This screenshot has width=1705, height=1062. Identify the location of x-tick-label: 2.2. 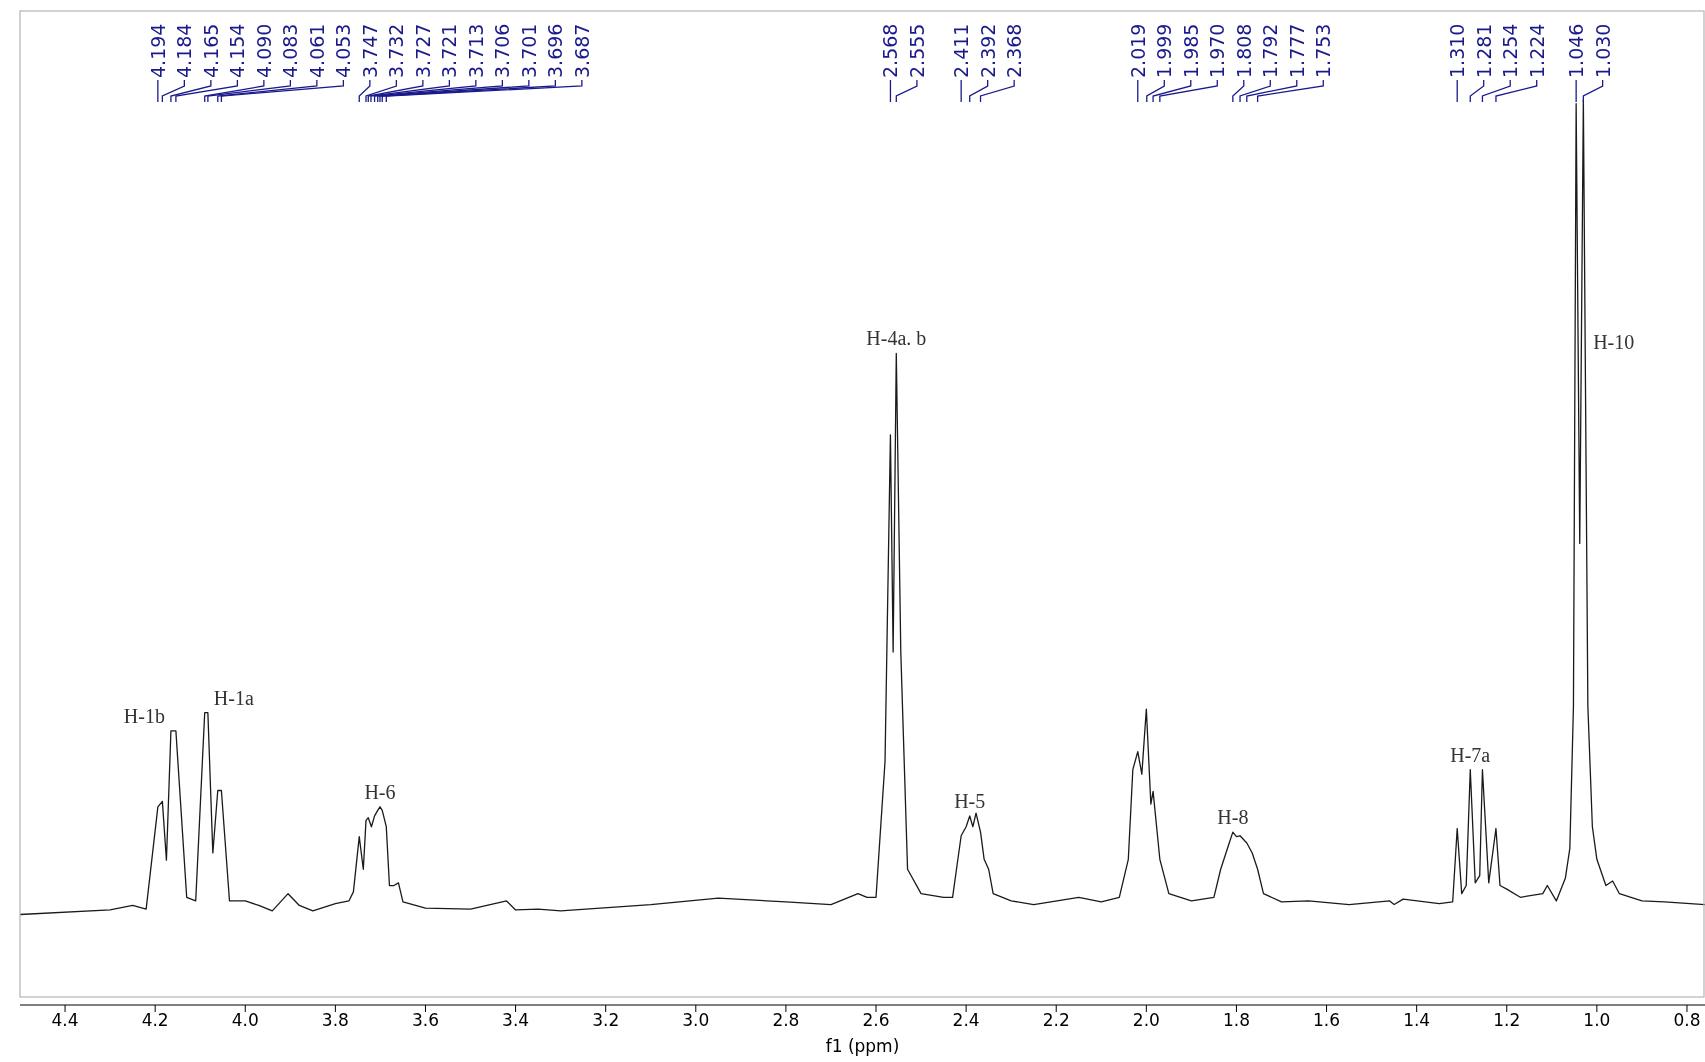
(1056, 1020).